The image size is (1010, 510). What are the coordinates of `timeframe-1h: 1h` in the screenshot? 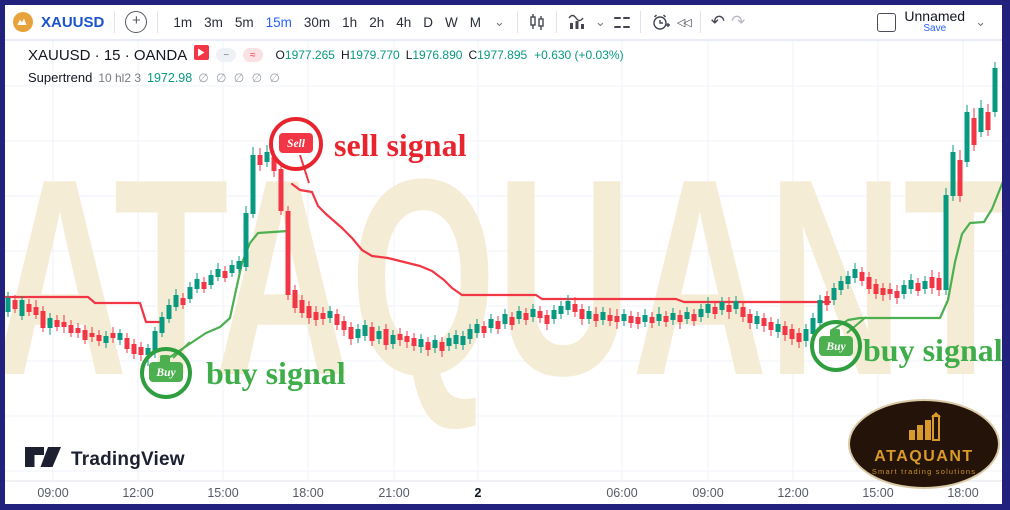 It's located at (349, 22).